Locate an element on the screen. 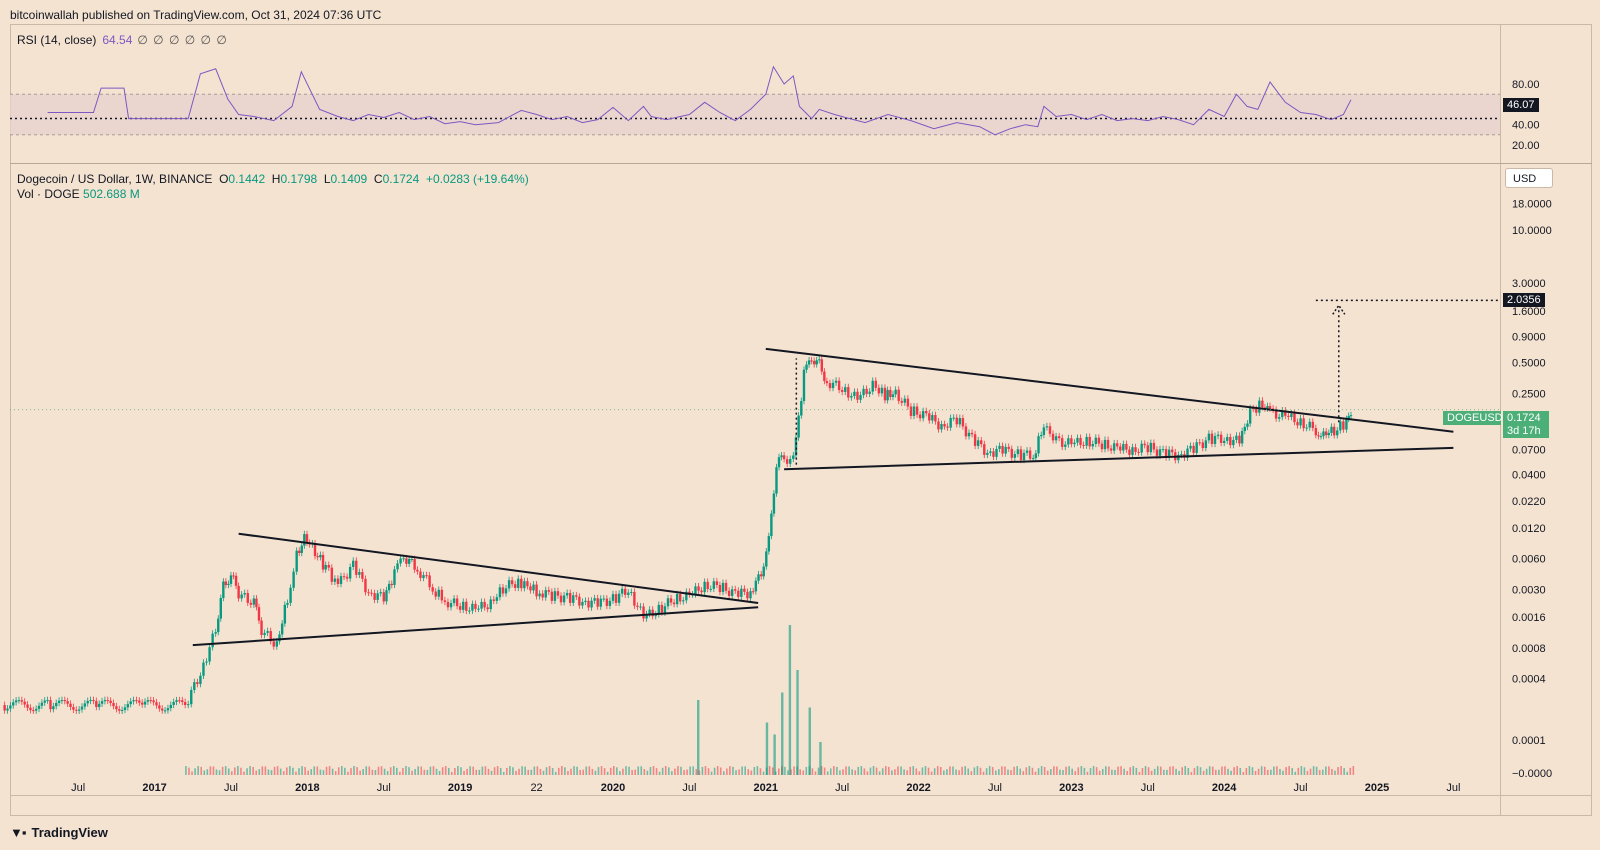 This screenshot has height=850, width=1600. rsi-legend: RSI (14, close) 64.54 ∅ ∅ ∅ ∅ ∅ ∅ is located at coordinates (122, 40).